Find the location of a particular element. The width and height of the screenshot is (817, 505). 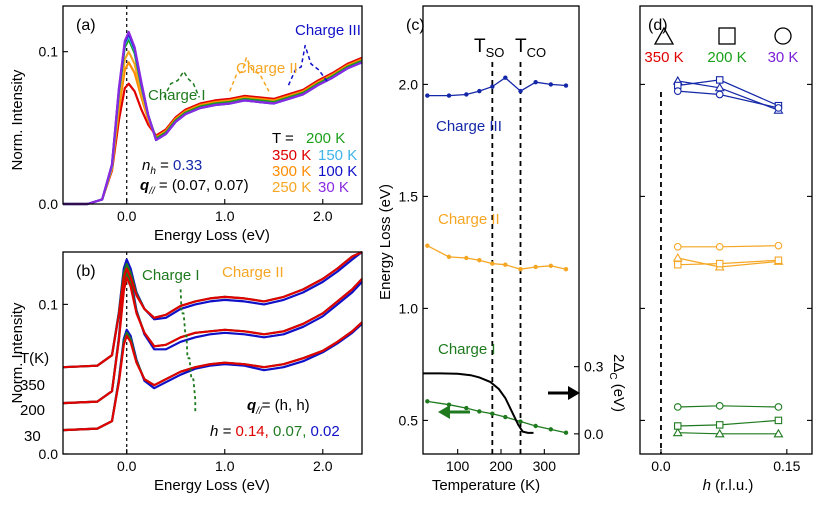

momentum-subscript: // is located at coordinates (152, 191).